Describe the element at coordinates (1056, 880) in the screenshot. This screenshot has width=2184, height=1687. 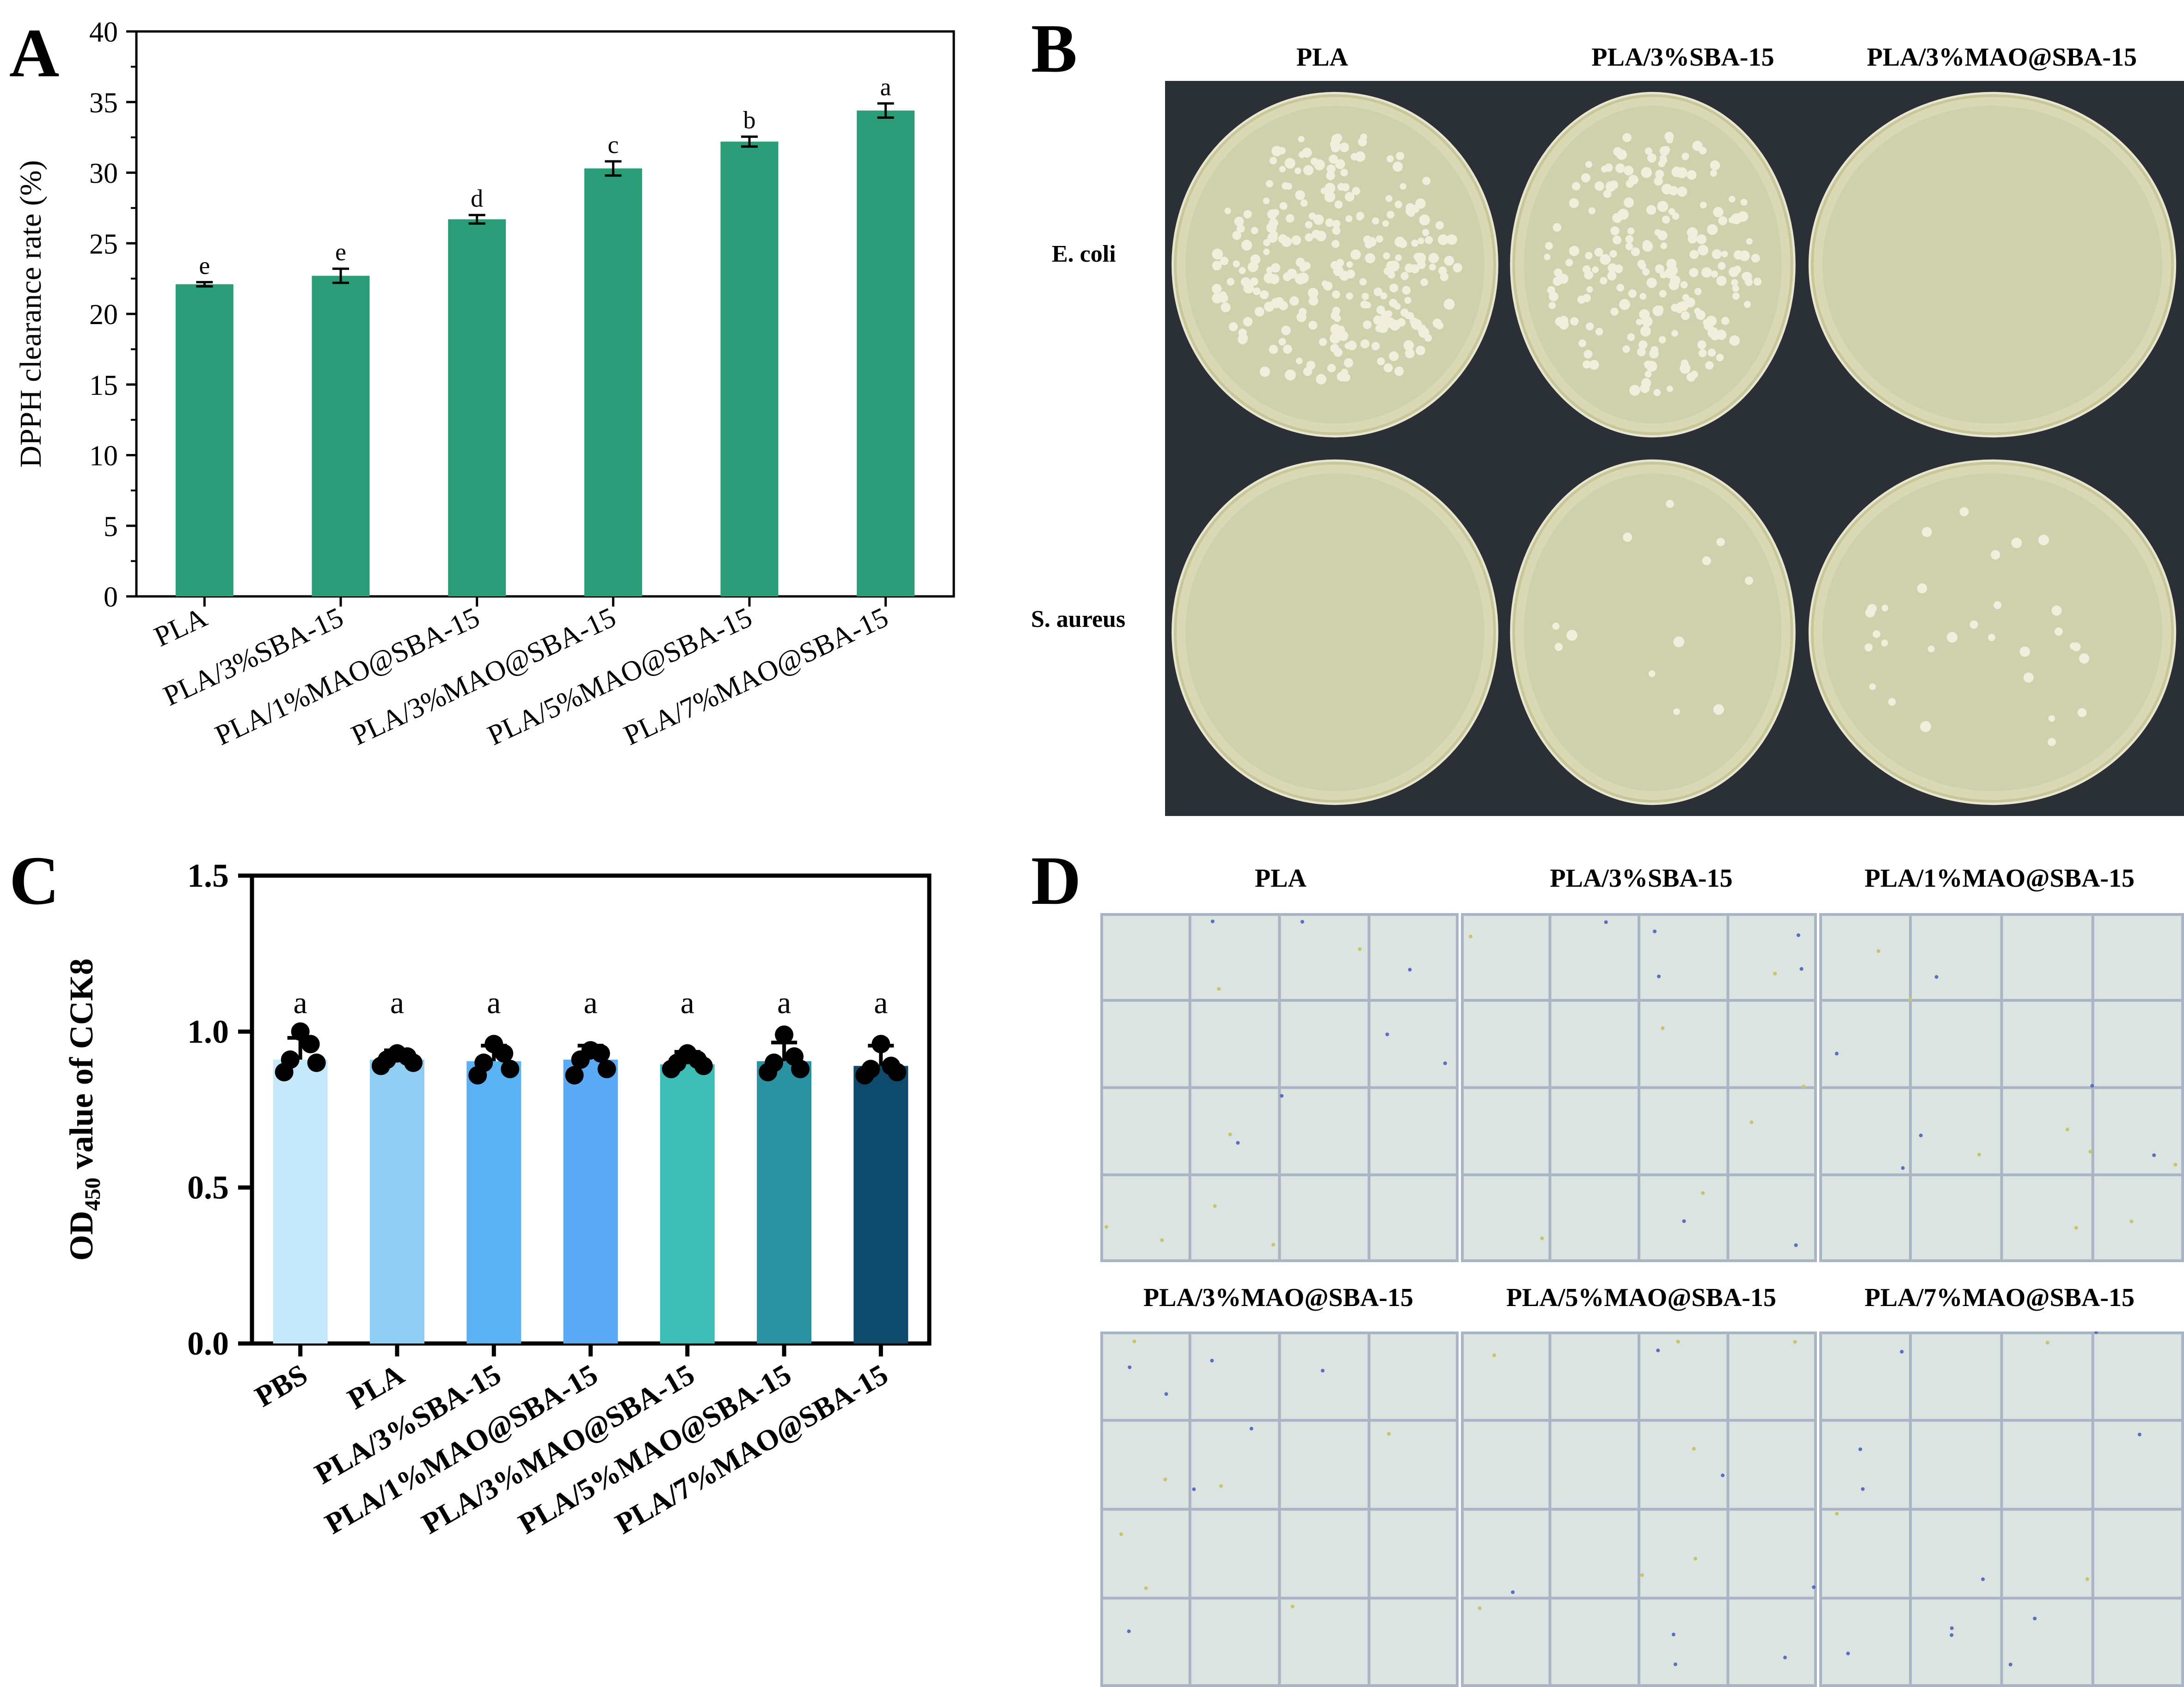
I see `panel-letter-d: D` at that location.